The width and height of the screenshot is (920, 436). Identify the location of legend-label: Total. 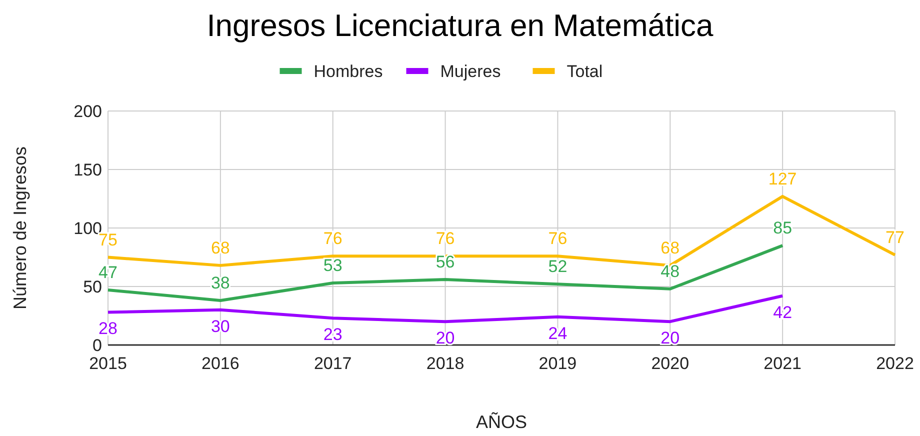
(584, 71).